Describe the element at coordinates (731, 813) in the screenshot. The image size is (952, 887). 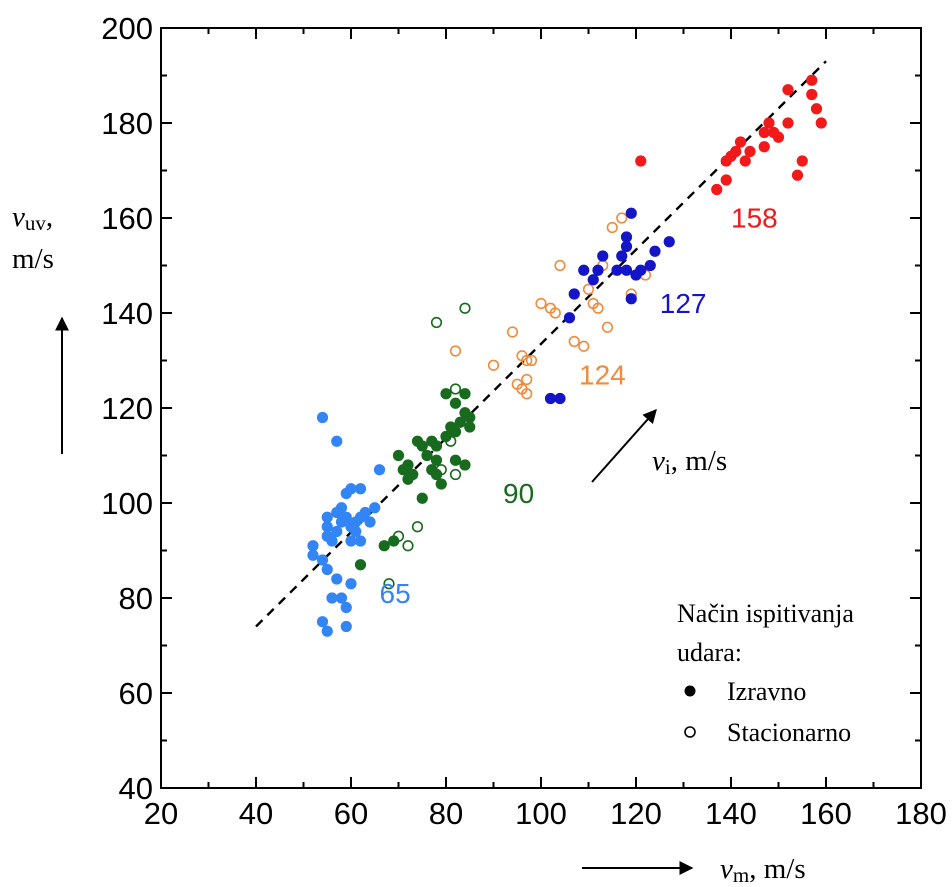
I see `x-tick-label: 140` at that location.